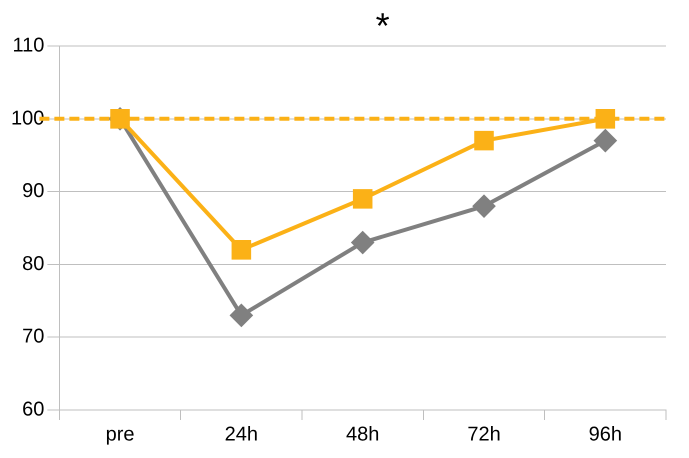 The height and width of the screenshot is (458, 689). What do you see at coordinates (28, 45) in the screenshot?
I see `y-tick-label: 110` at bounding box center [28, 45].